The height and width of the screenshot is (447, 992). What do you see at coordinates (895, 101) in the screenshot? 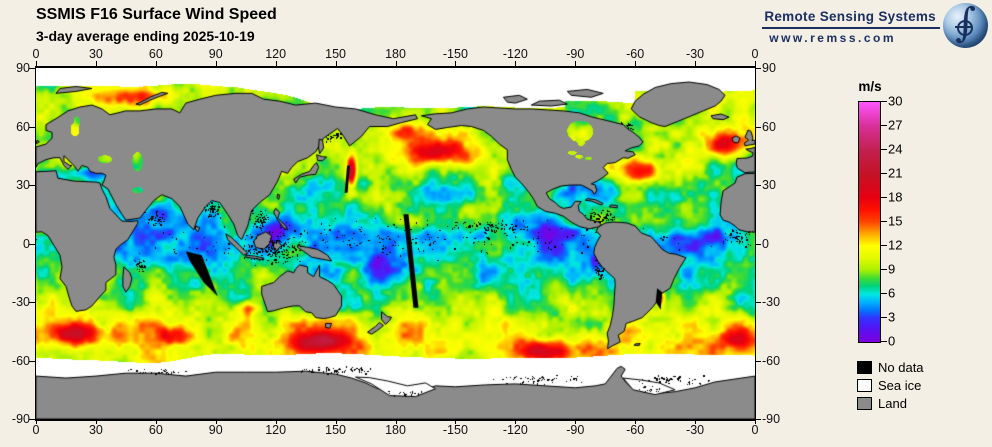
I see `colorbar-tick-label: 30` at bounding box center [895, 101].